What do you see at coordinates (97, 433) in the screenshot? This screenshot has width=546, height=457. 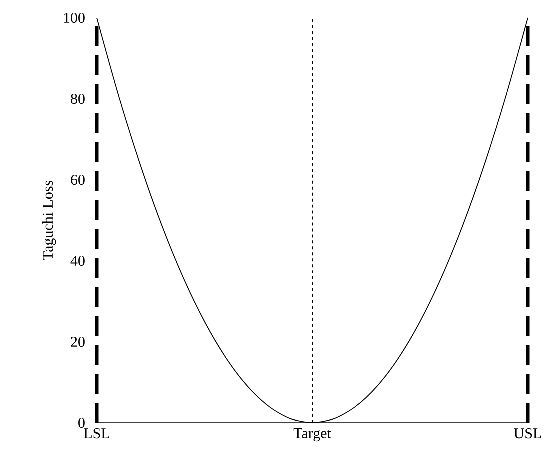 I see `x-tick-label: LSL` at bounding box center [97, 433].